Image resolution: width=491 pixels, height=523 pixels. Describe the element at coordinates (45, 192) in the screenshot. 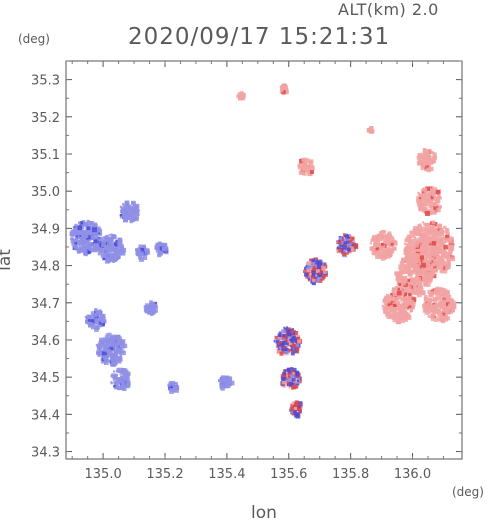

I see `y-tick-label: 35.0` at that location.